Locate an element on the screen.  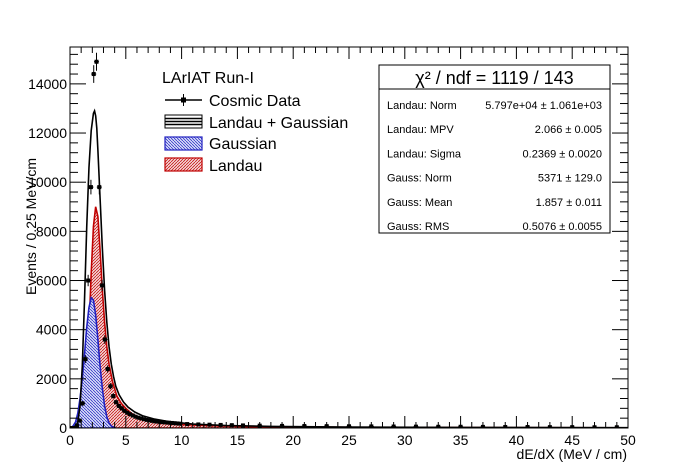
x-axis-label: dE/dX (MeV / cm) is located at coordinates (572, 454).